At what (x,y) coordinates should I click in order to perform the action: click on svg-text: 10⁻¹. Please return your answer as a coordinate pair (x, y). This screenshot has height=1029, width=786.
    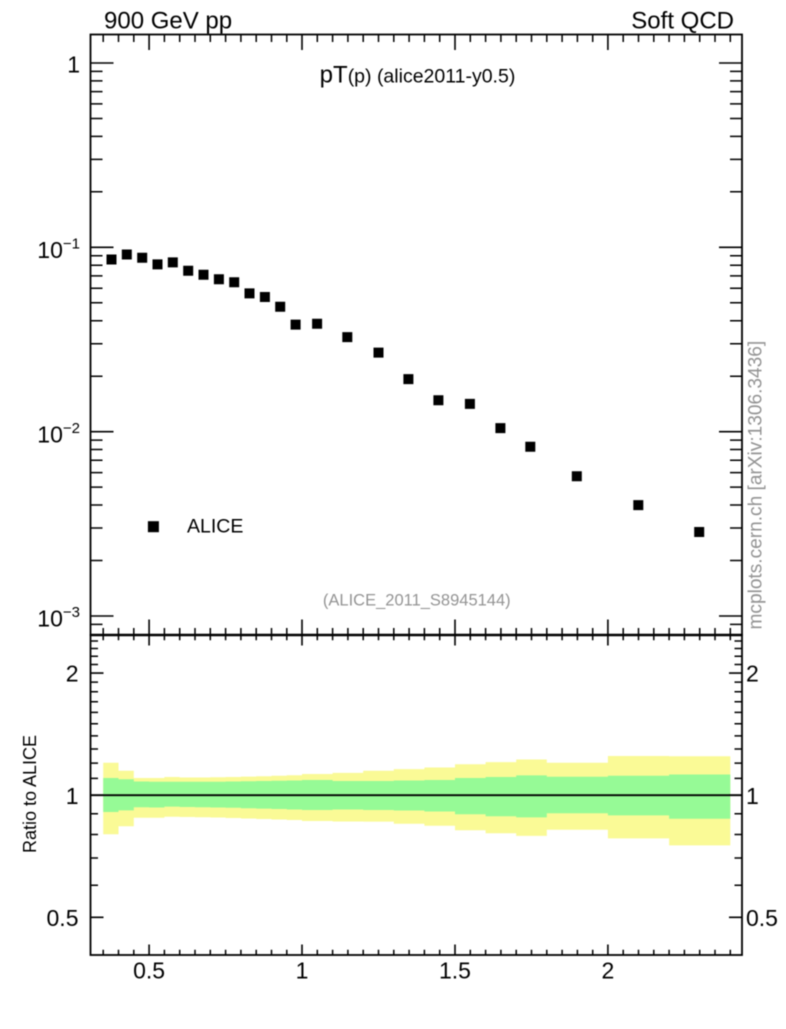
    Looking at the image, I should click on (58, 250).